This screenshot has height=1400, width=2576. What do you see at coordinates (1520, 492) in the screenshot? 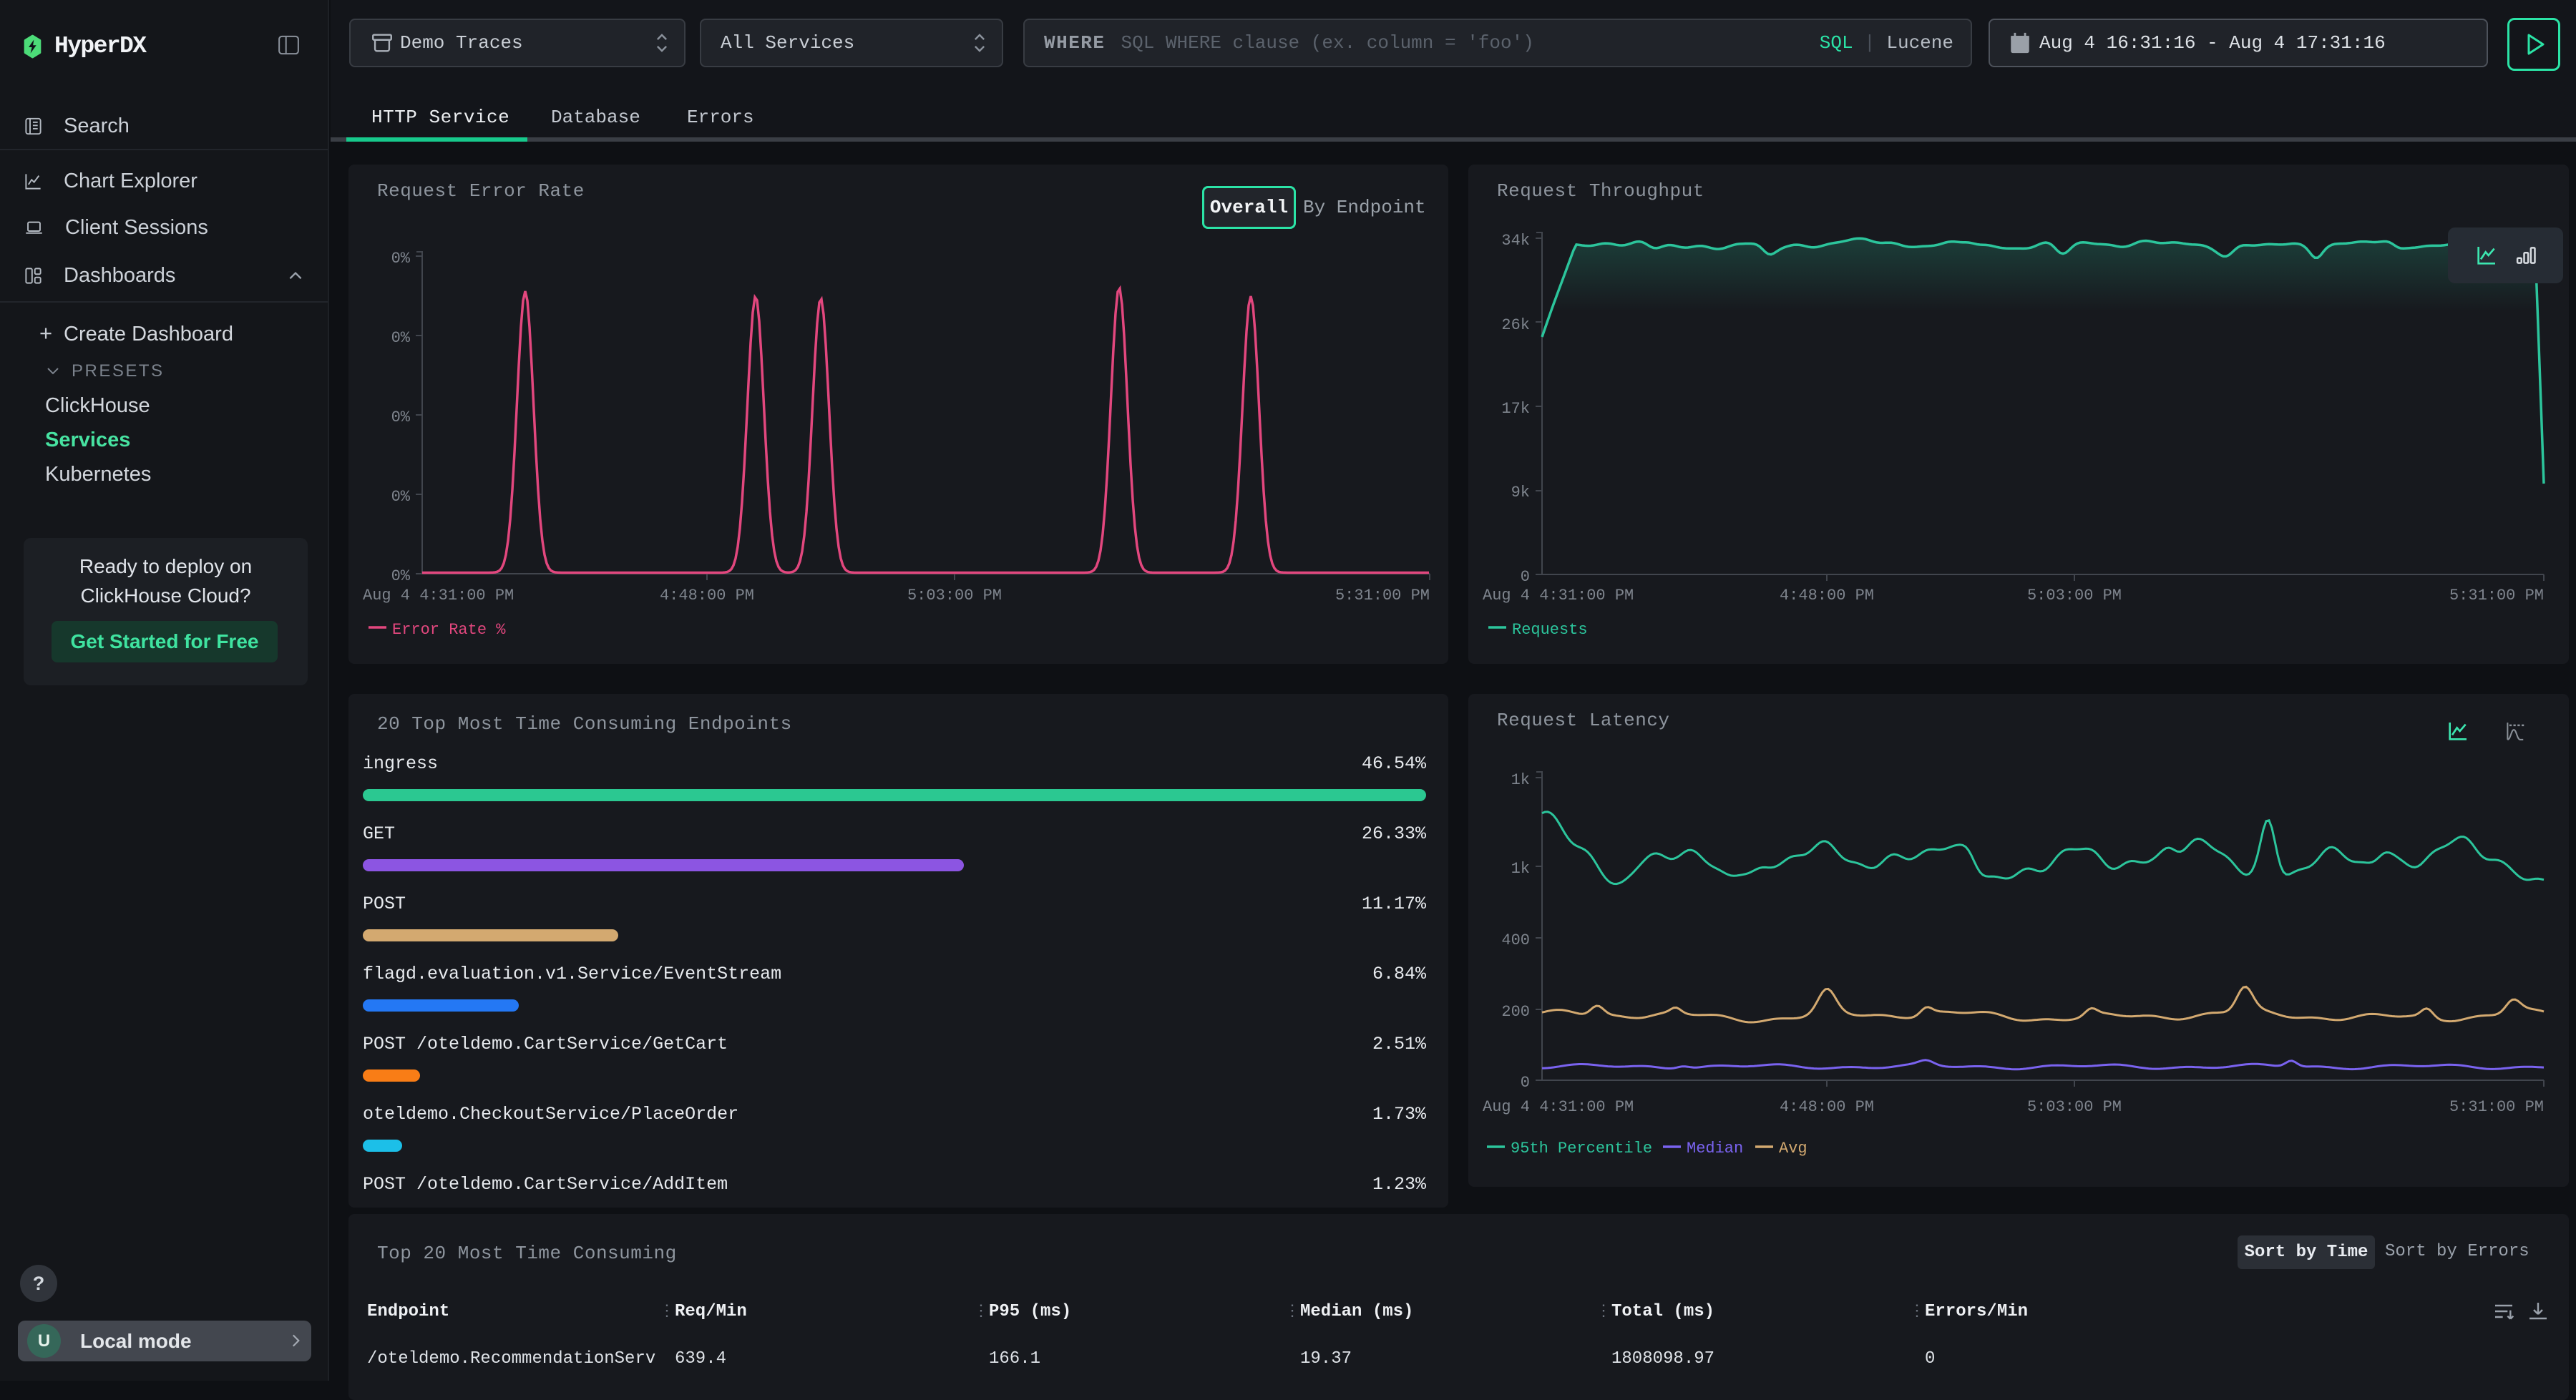
I see `svg-text: 9k` at bounding box center [1520, 492].